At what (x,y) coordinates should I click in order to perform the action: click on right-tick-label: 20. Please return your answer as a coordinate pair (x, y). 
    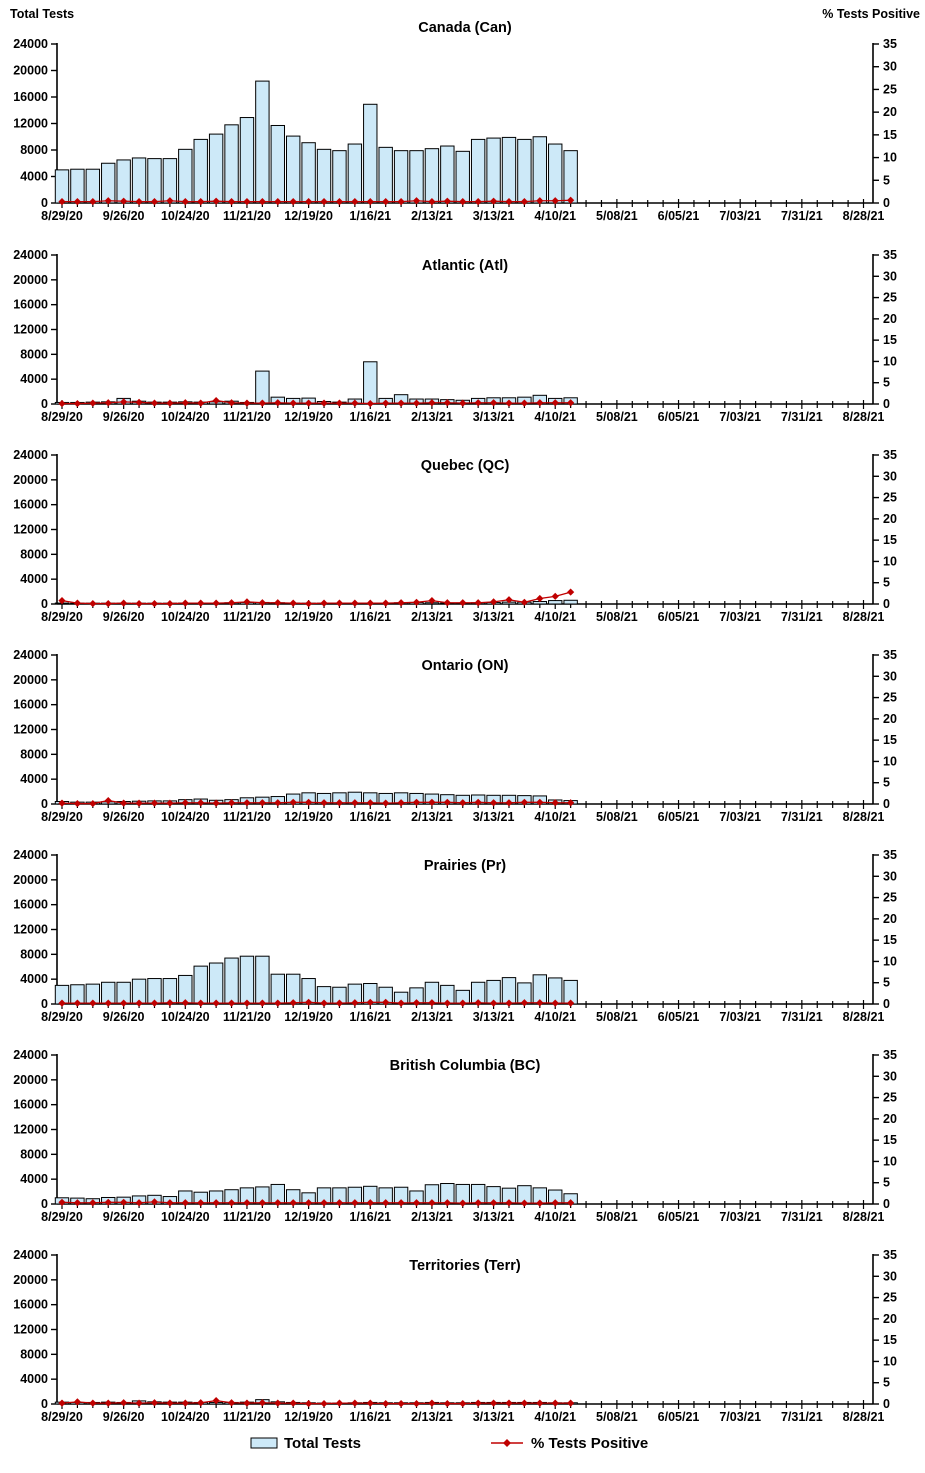
    Looking at the image, I should click on (890, 919).